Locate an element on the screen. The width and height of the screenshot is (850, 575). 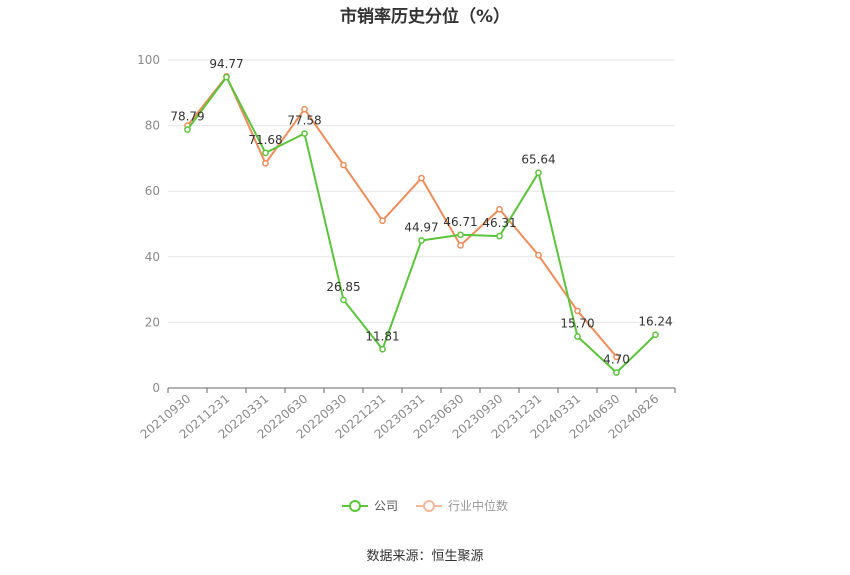
data-label: 65.64 is located at coordinates (538, 160).